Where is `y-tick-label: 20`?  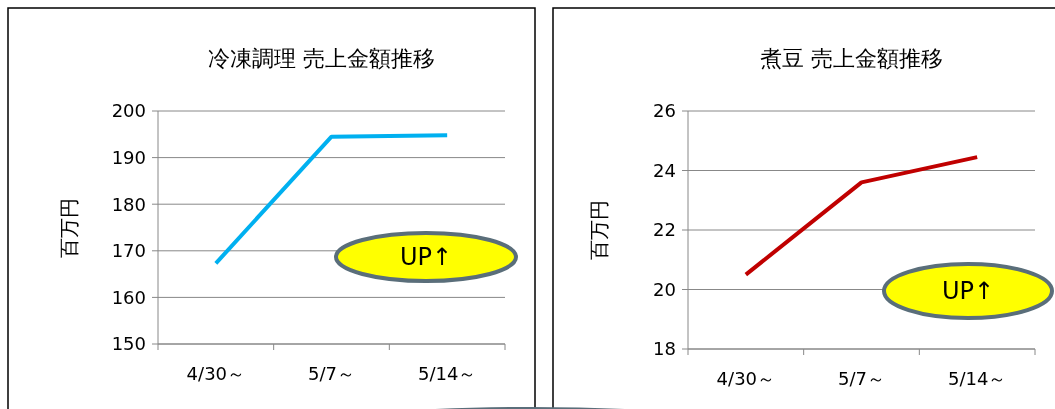
y-tick-label: 20 is located at coordinates (664, 289).